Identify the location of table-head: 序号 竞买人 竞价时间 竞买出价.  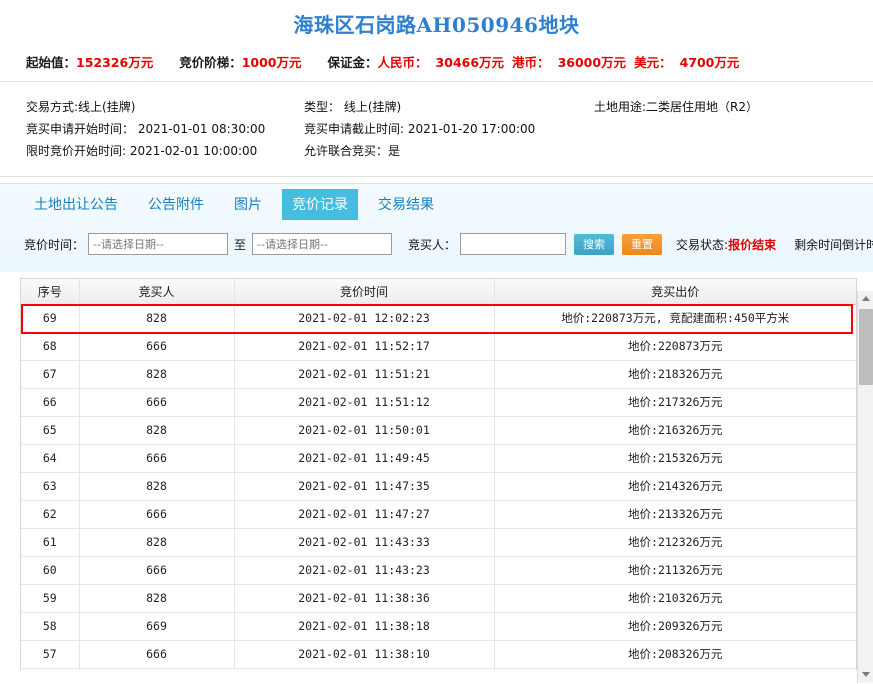
(438, 292).